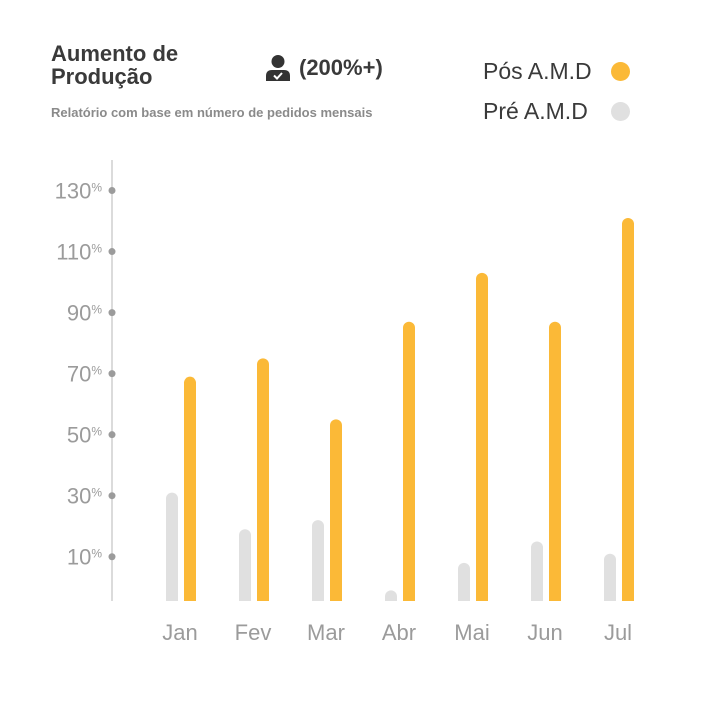 The image size is (708, 704). Describe the element at coordinates (464, 581) in the screenshot. I see `bar-pre-mai` at that location.